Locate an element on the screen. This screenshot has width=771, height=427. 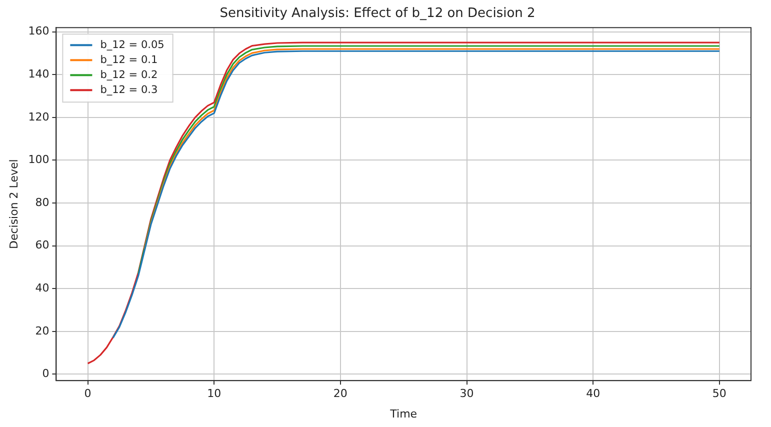
x-tick-label: 10 is located at coordinates (214, 393).